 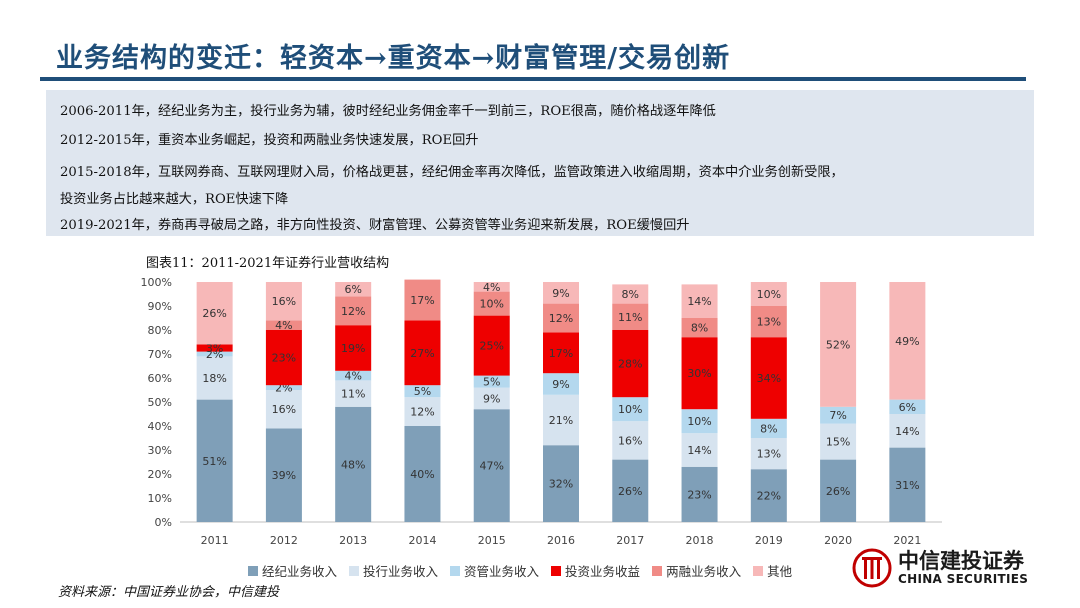 What do you see at coordinates (160, 306) in the screenshot?
I see `y-tick-label: 90%` at bounding box center [160, 306].